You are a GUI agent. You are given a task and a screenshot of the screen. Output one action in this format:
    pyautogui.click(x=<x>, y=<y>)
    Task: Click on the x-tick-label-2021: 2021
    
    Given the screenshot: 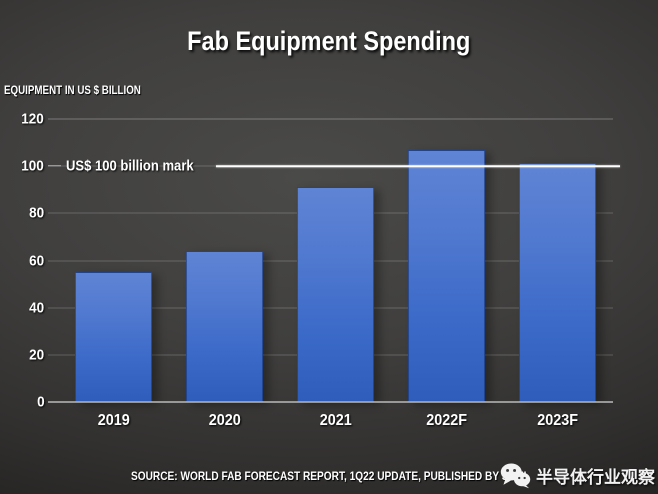 What is the action you would take?
    pyautogui.click(x=335, y=421)
    